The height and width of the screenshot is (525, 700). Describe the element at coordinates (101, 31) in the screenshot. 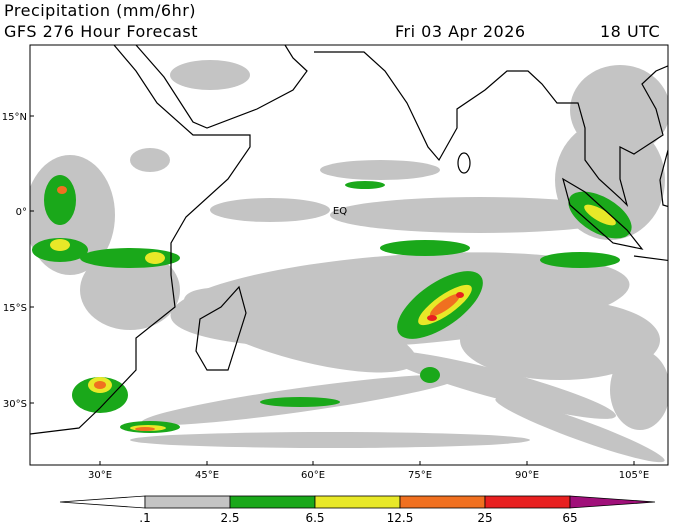

I see `subtitle: GFS 276 Hour Forecast` at that location.